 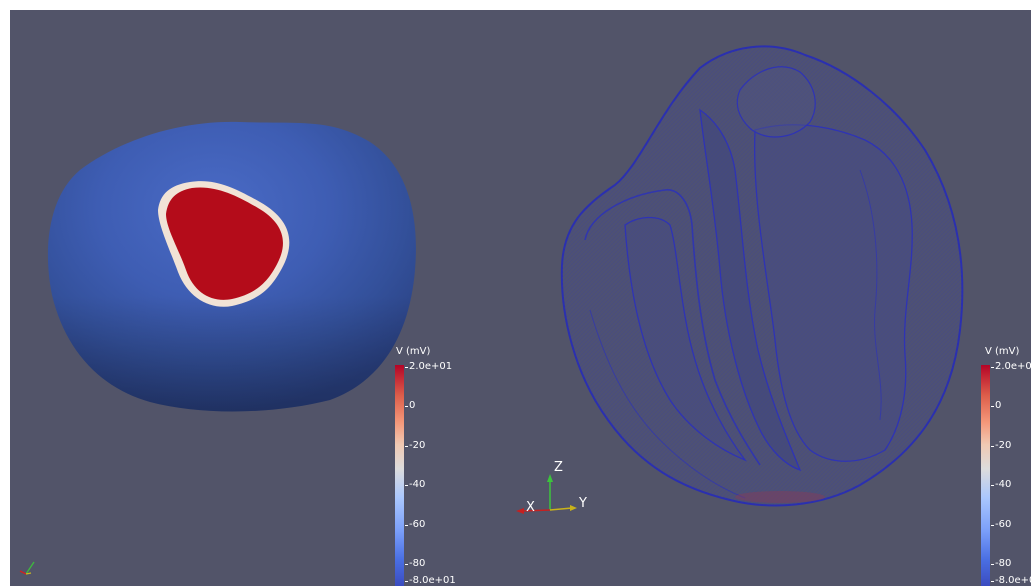 I want to click on mesh-fold-left-inner, so click(x=685, y=339).